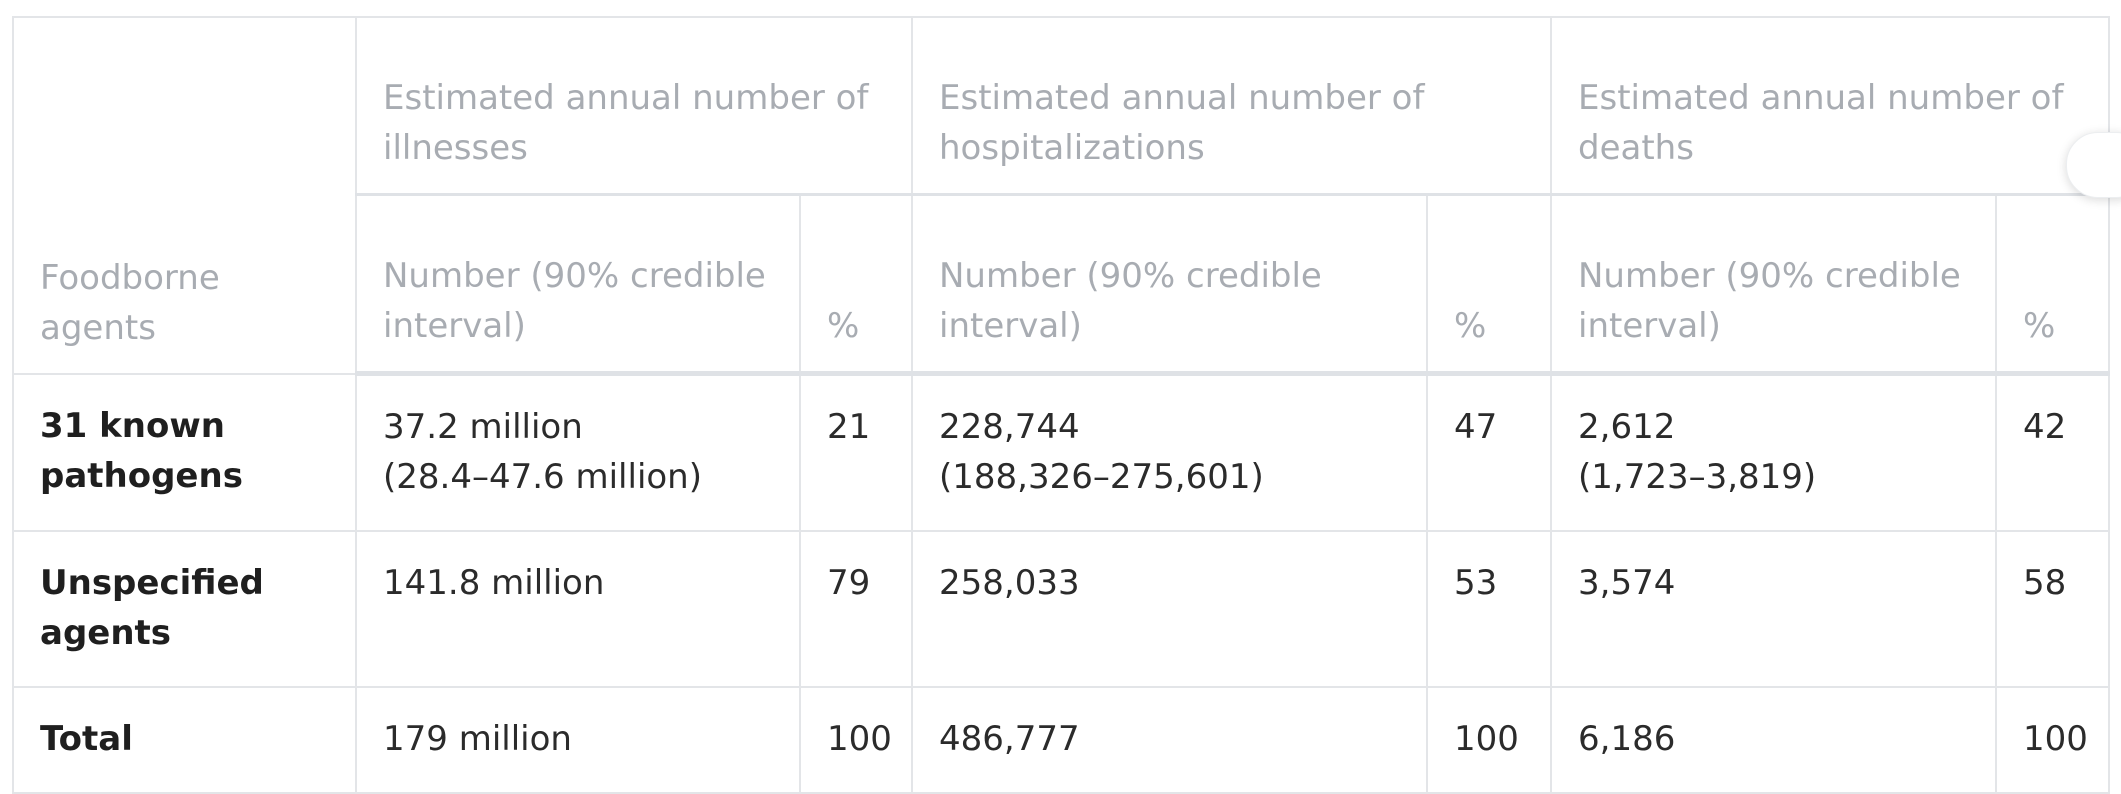 Image resolution: width=2121 pixels, height=794 pixels. I want to click on header-group-illnesses: Estimated annual number of illnesses, so click(634, 106).